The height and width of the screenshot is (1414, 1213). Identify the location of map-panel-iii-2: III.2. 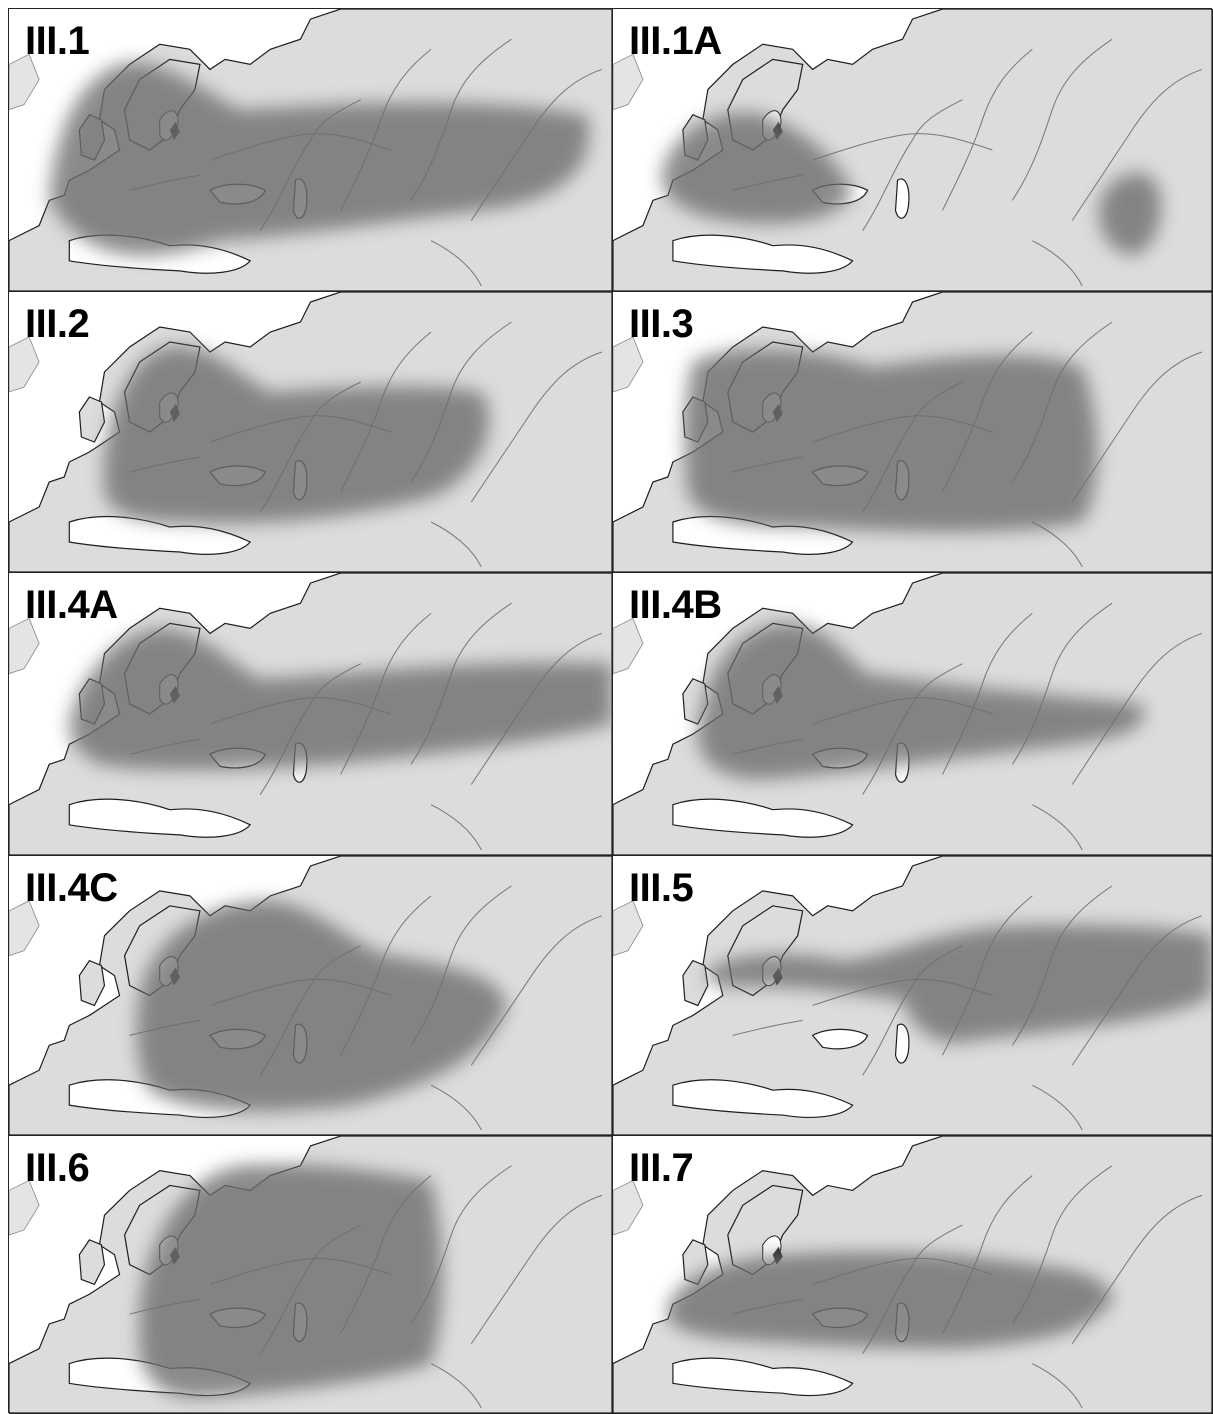
(311, 432).